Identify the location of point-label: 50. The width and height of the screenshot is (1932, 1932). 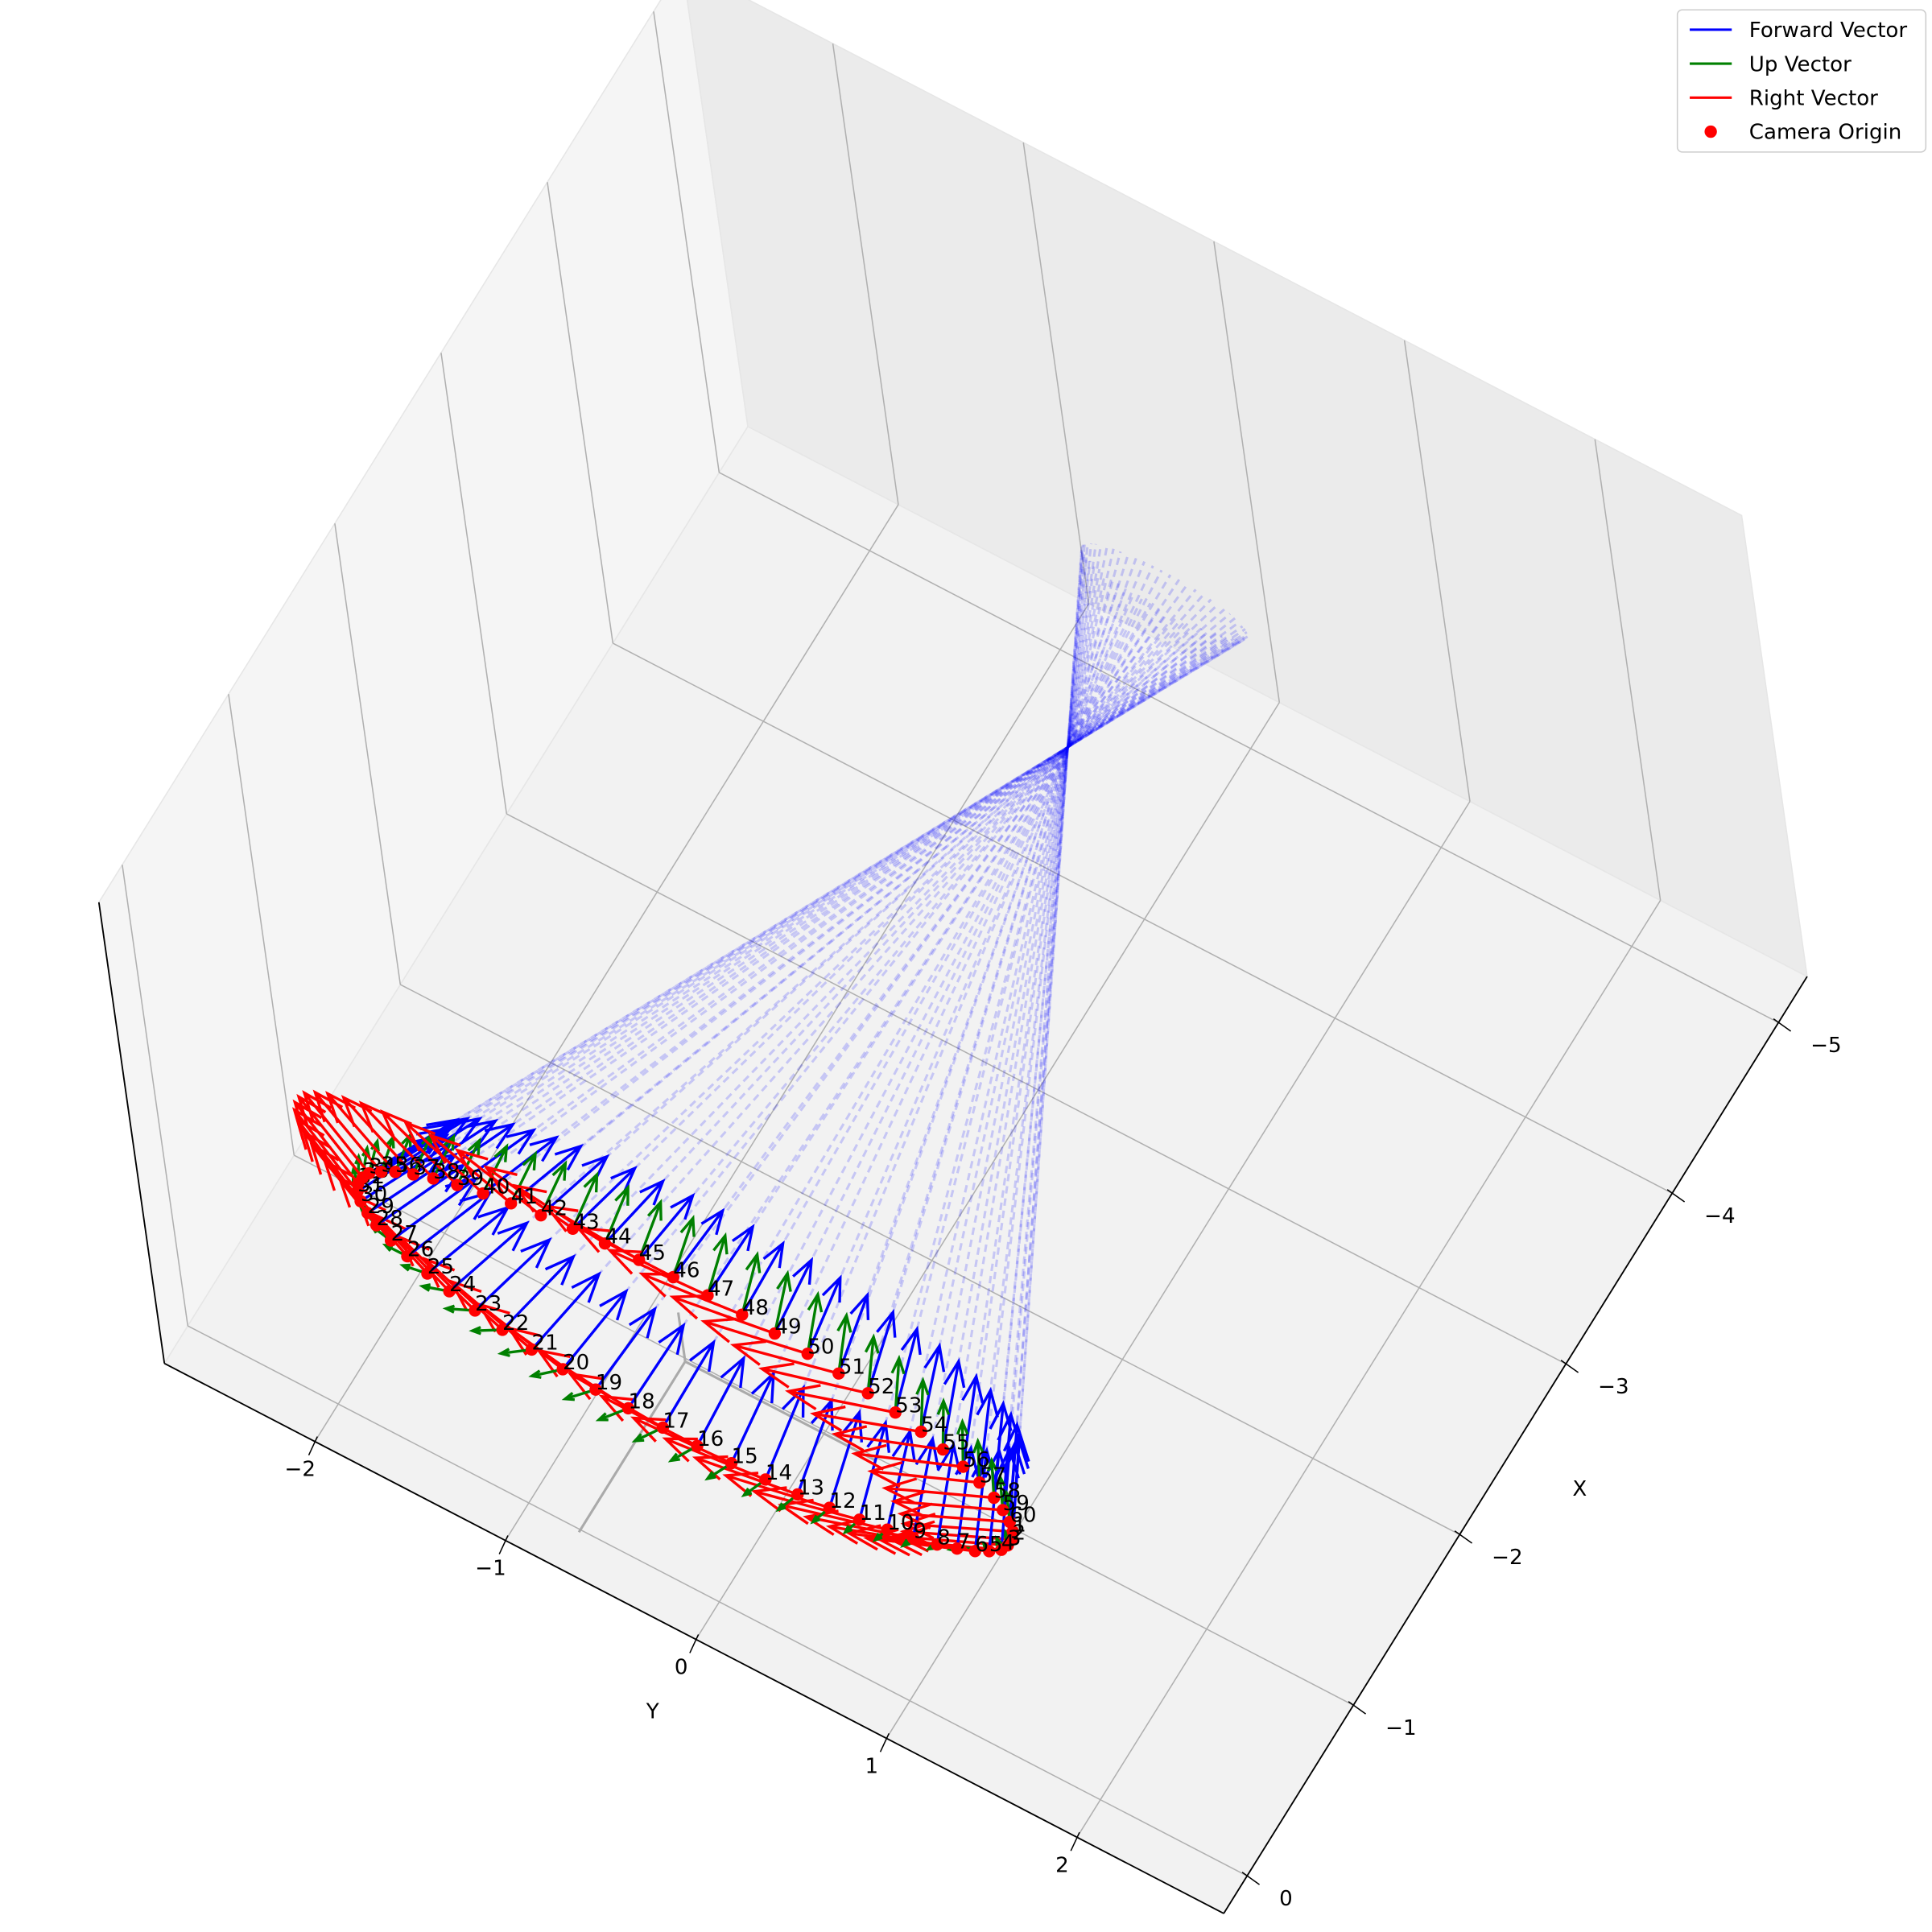
(820, 1347).